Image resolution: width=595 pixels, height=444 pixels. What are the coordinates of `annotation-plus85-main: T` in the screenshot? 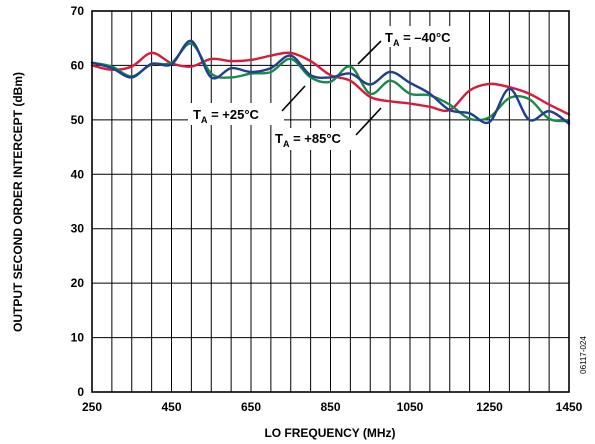 It's located at (279, 138).